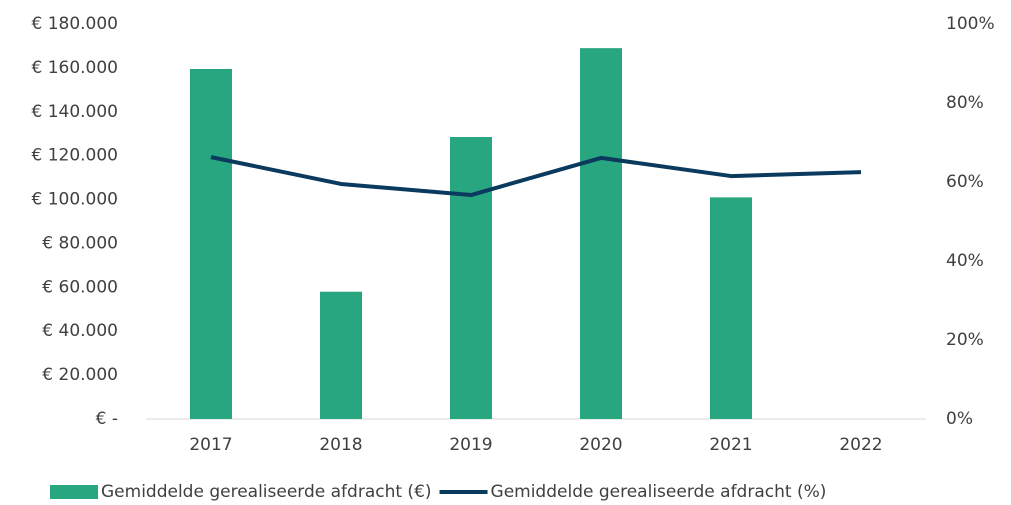  I want to click on line, so click(536, 176).